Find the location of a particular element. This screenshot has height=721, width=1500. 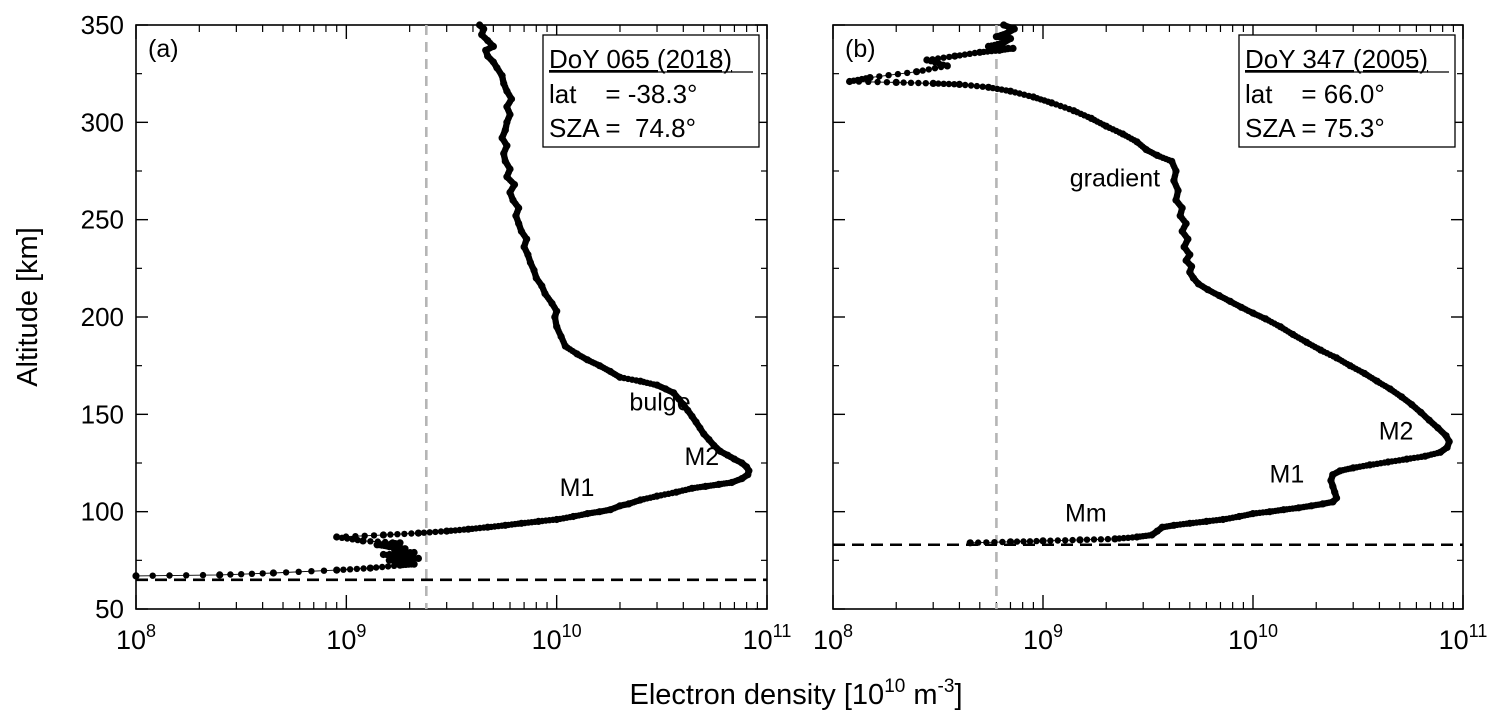

y-tick-label: 350 is located at coordinates (102, 25).